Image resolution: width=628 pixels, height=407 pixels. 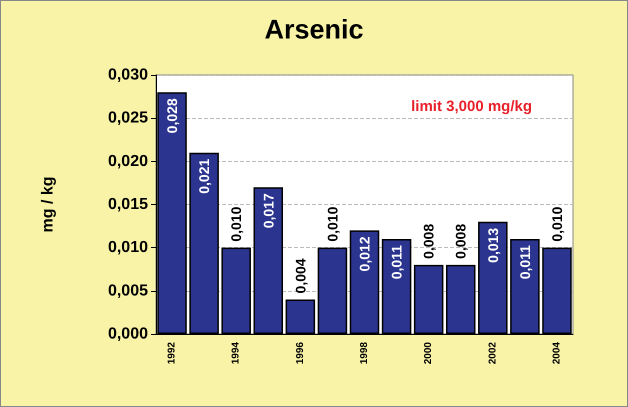 I want to click on data-label: 0,004, so click(x=300, y=276).